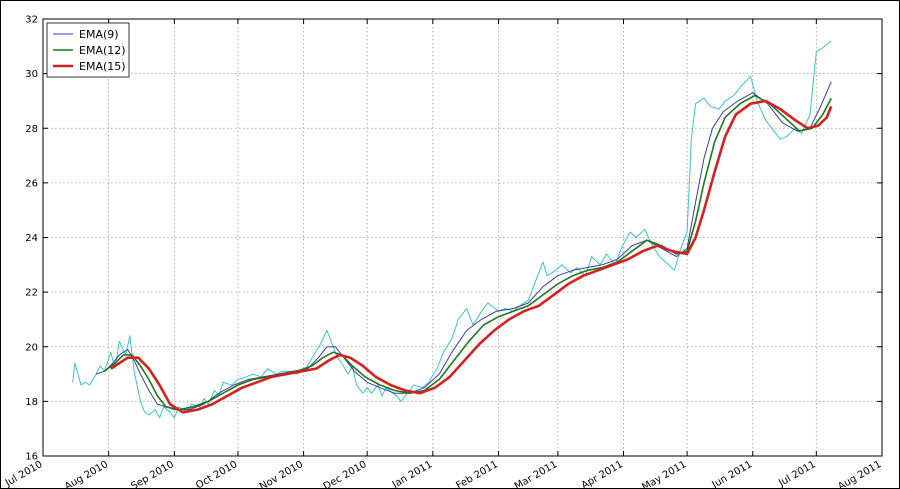 Image resolution: width=900 pixels, height=489 pixels. Describe the element at coordinates (99, 34) in the screenshot. I see `legend-label: EMA(9)` at that location.